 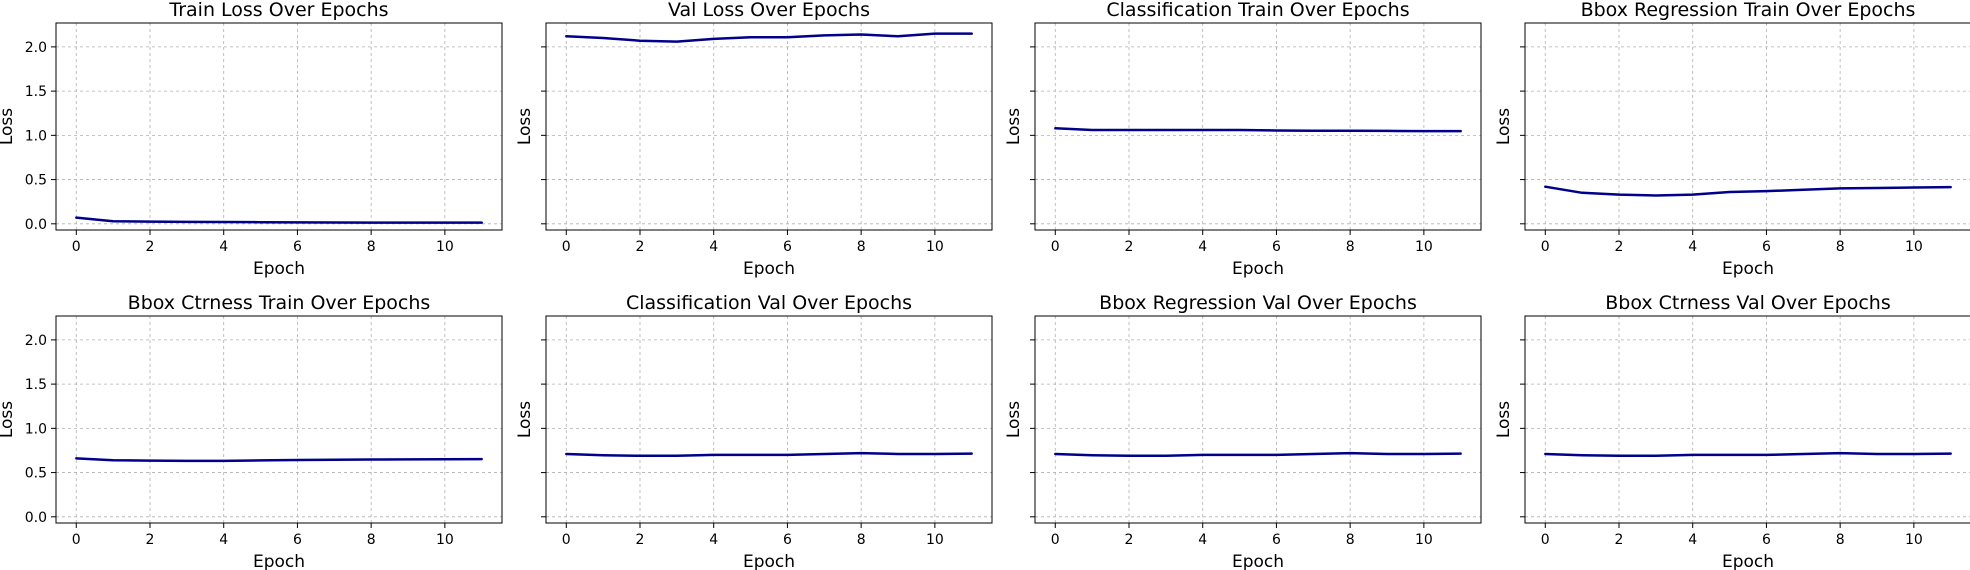 I want to click on y-tick-label: 0.5, so click(x=36, y=181).